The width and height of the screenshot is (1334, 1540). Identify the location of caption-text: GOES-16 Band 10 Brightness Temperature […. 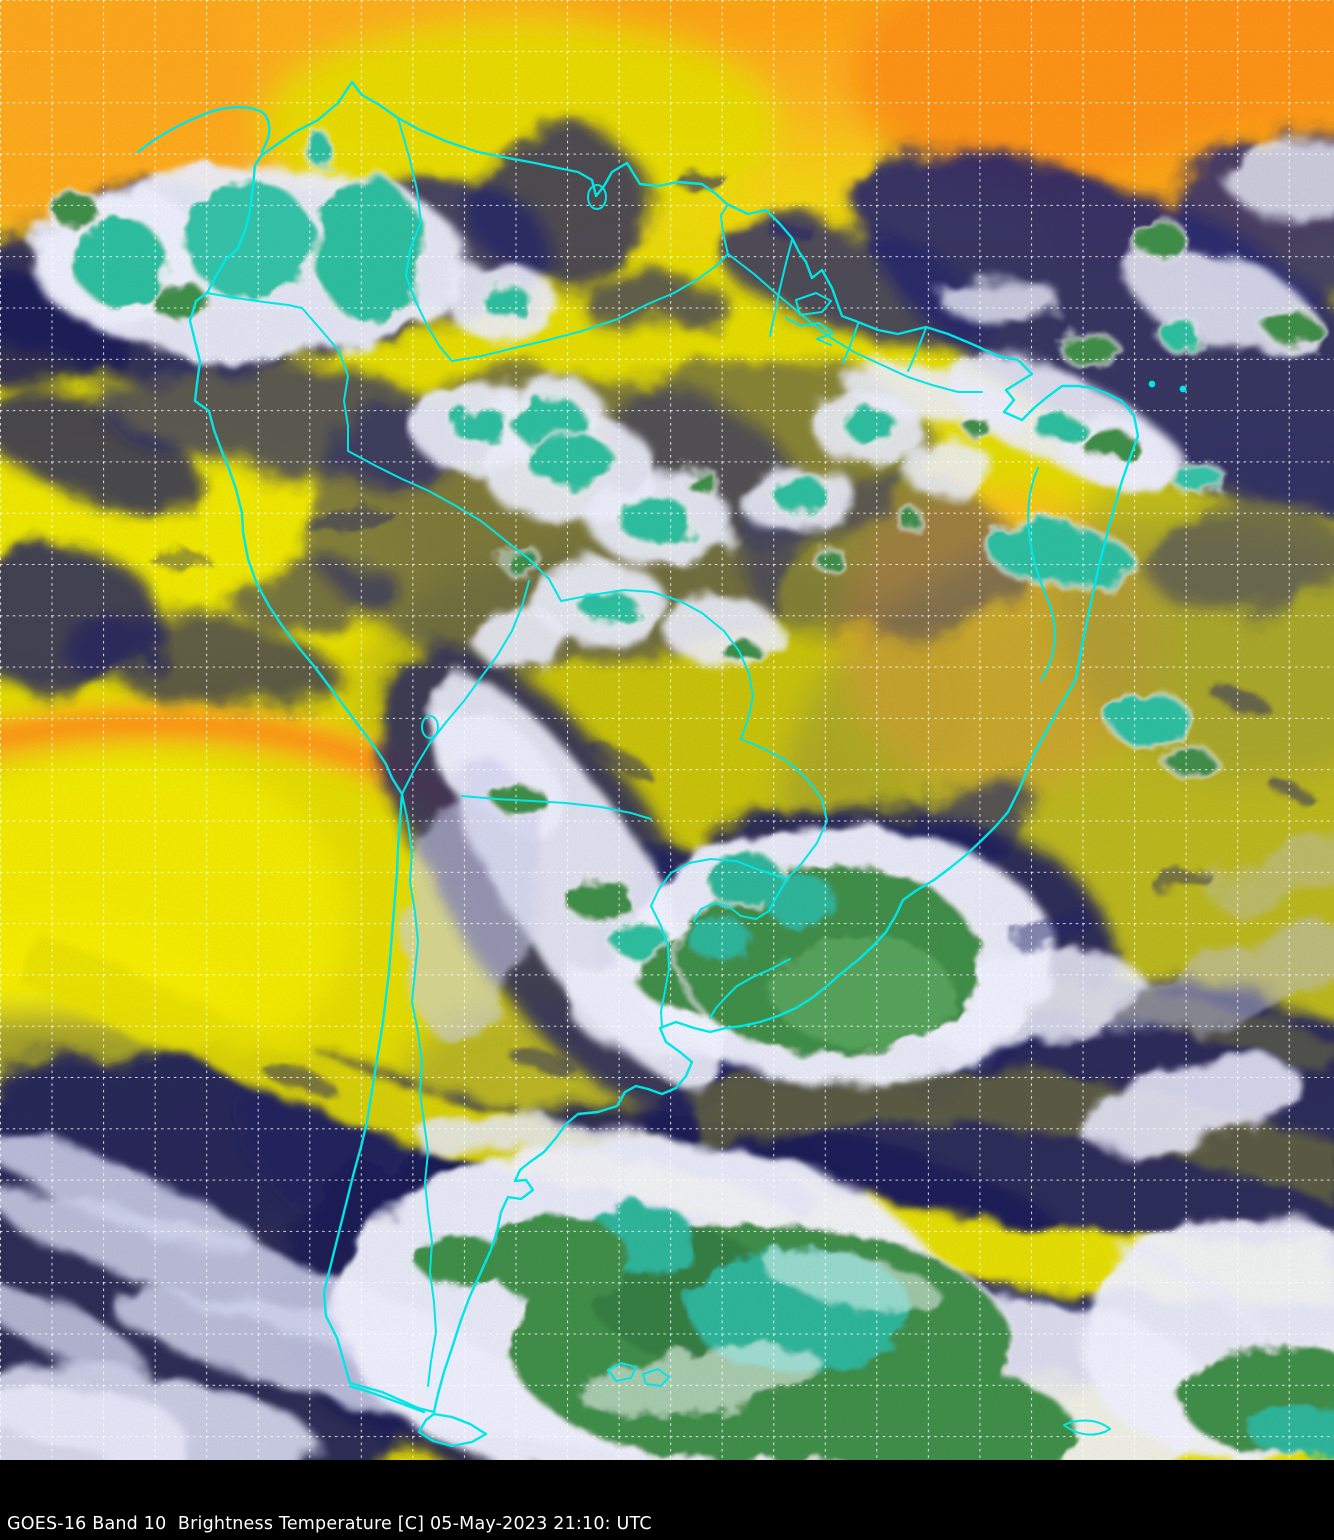
(329, 1523).